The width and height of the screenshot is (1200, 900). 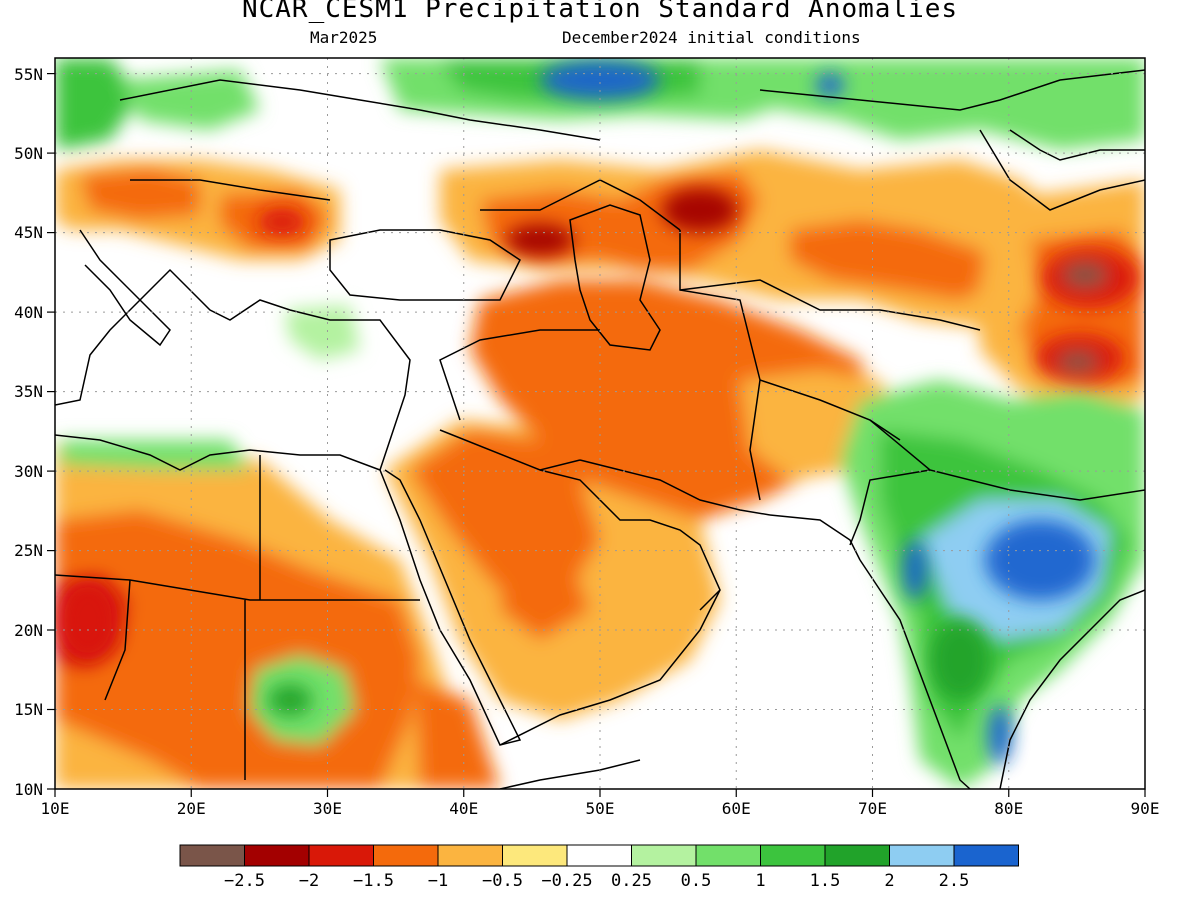 I want to click on lon-label: 20E, so click(x=191, y=808).